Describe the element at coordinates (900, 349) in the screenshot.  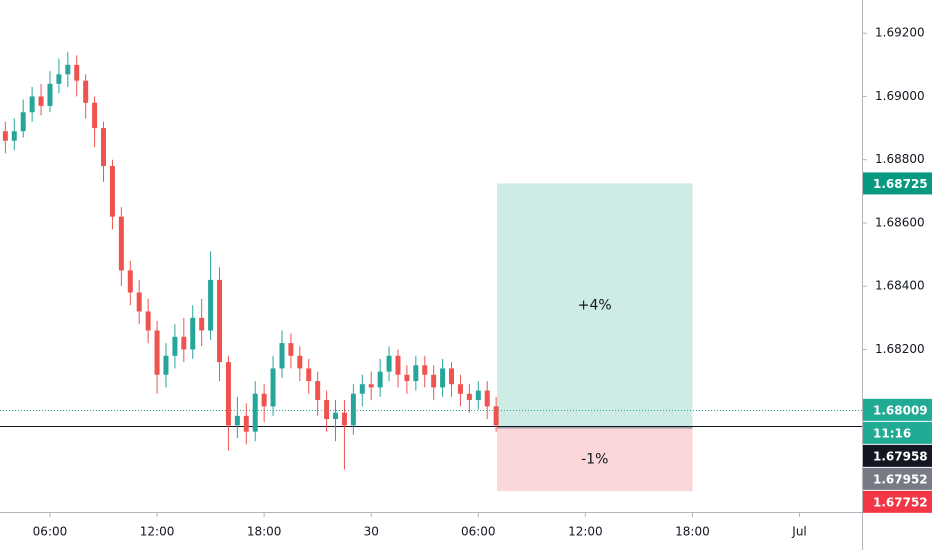
I see `y-tick-label: 1.68200` at that location.